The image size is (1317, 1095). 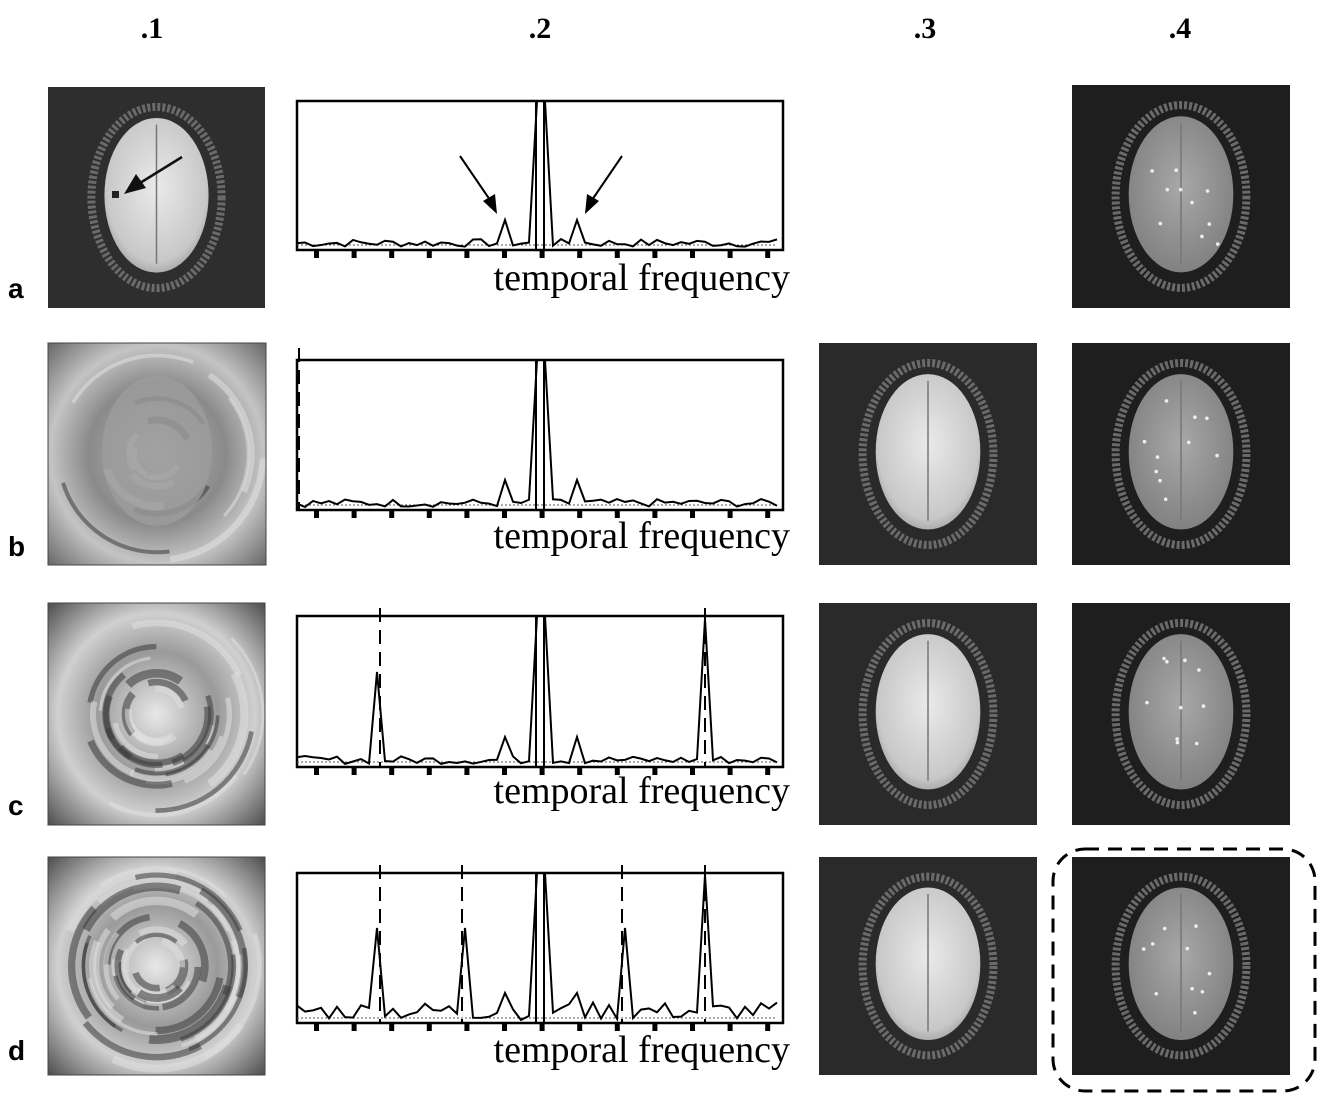 What do you see at coordinates (16, 1050) in the screenshot?
I see `row-label: d` at bounding box center [16, 1050].